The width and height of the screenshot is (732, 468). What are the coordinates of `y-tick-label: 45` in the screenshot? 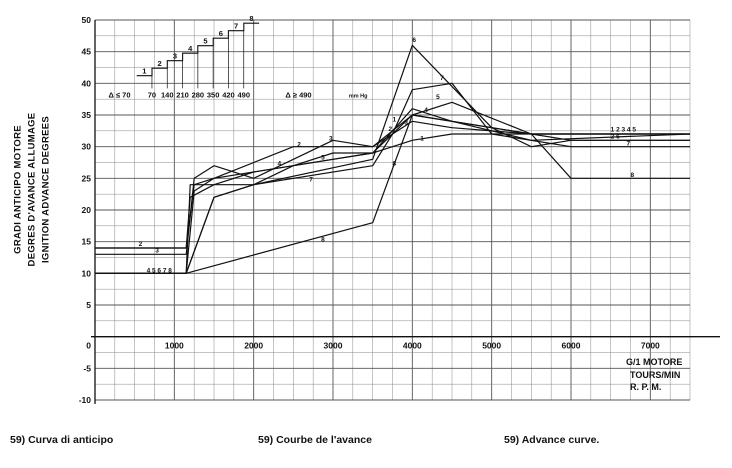 It's located at (87, 52).